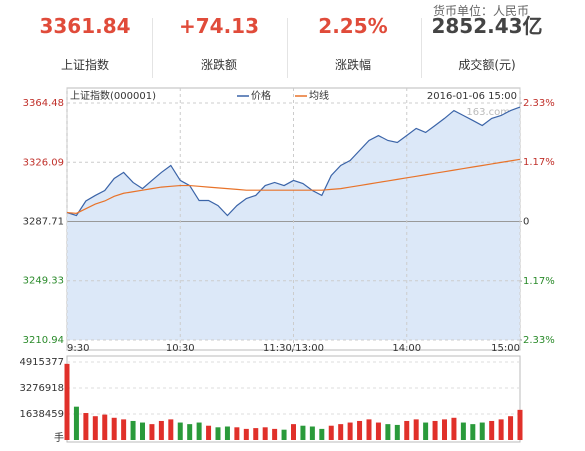 The width and height of the screenshot is (585, 451). What do you see at coordinates (261, 95) in the screenshot?
I see `legend-label: 价格` at bounding box center [261, 95].